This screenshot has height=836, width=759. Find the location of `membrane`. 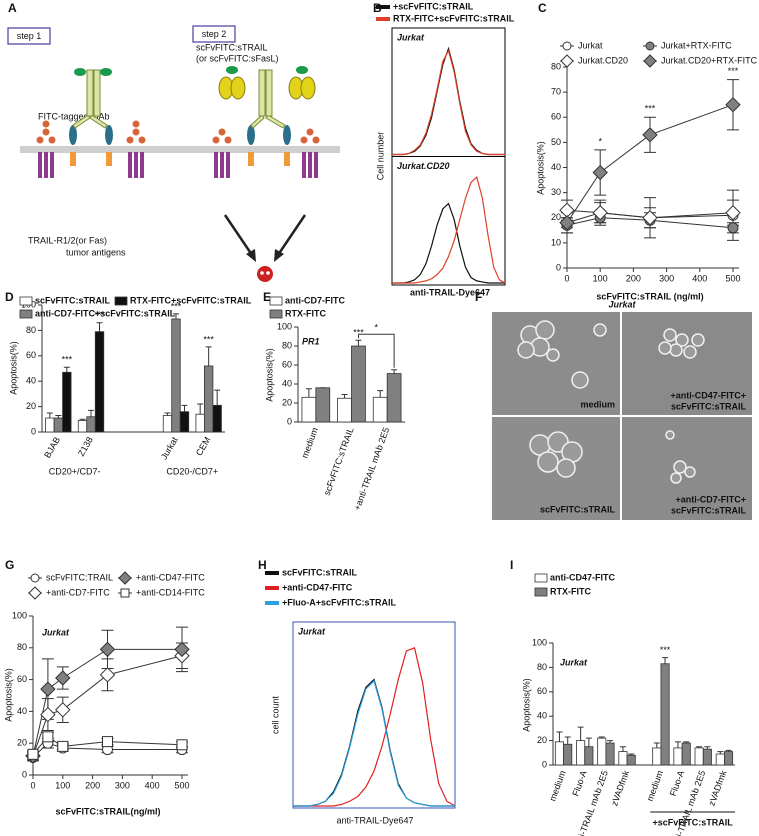

membrane is located at coordinates (180, 149).